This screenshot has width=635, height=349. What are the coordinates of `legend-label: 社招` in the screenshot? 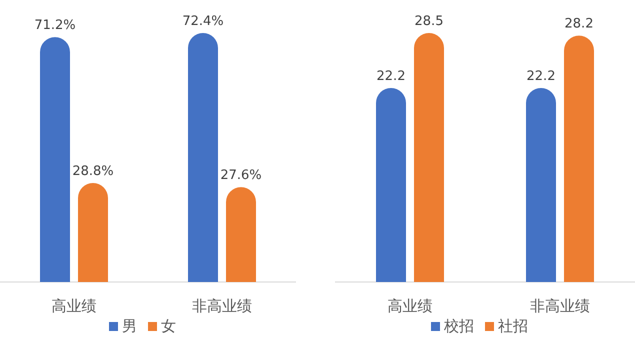 It's located at (513, 326).